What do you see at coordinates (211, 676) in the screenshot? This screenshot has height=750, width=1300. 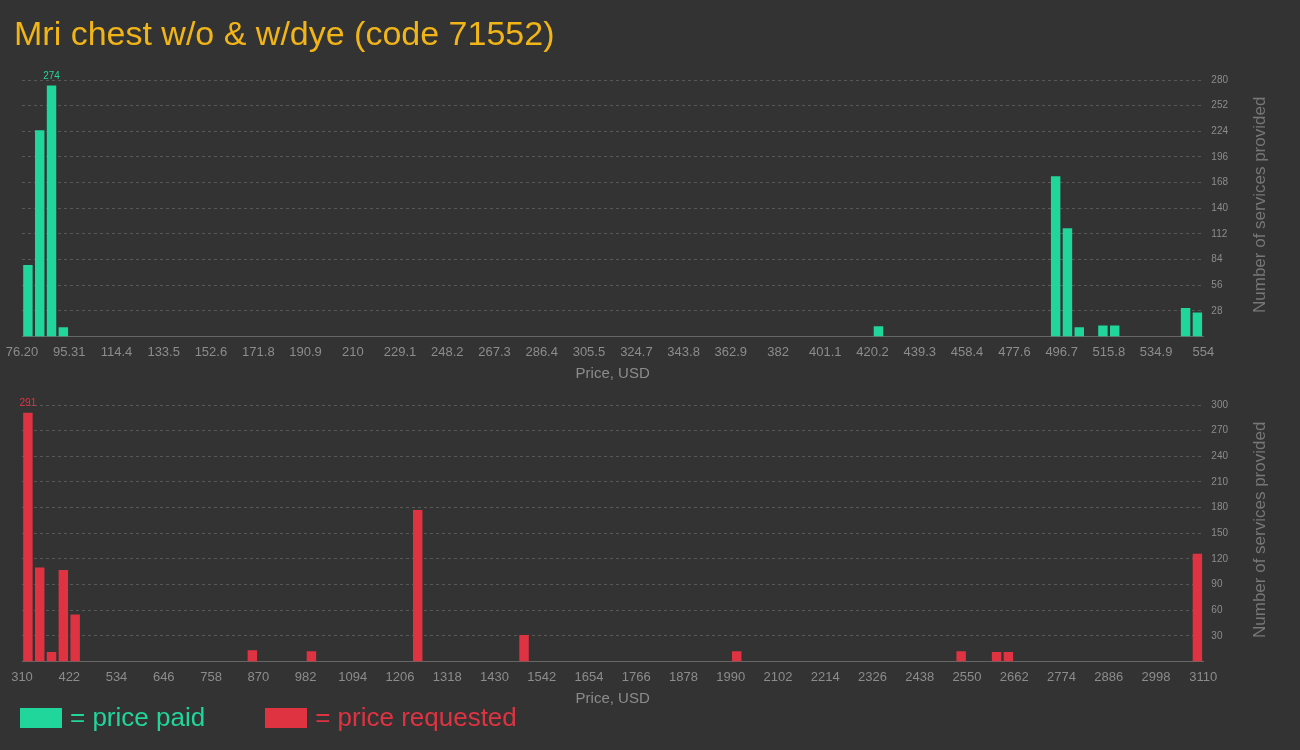 I see `x-tick-label: 758` at bounding box center [211, 676].